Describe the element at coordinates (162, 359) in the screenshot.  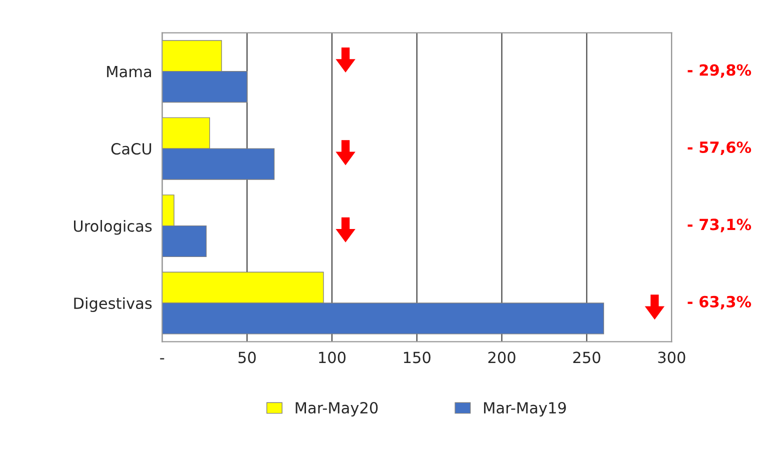
I see `x-tick-label: -` at that location.